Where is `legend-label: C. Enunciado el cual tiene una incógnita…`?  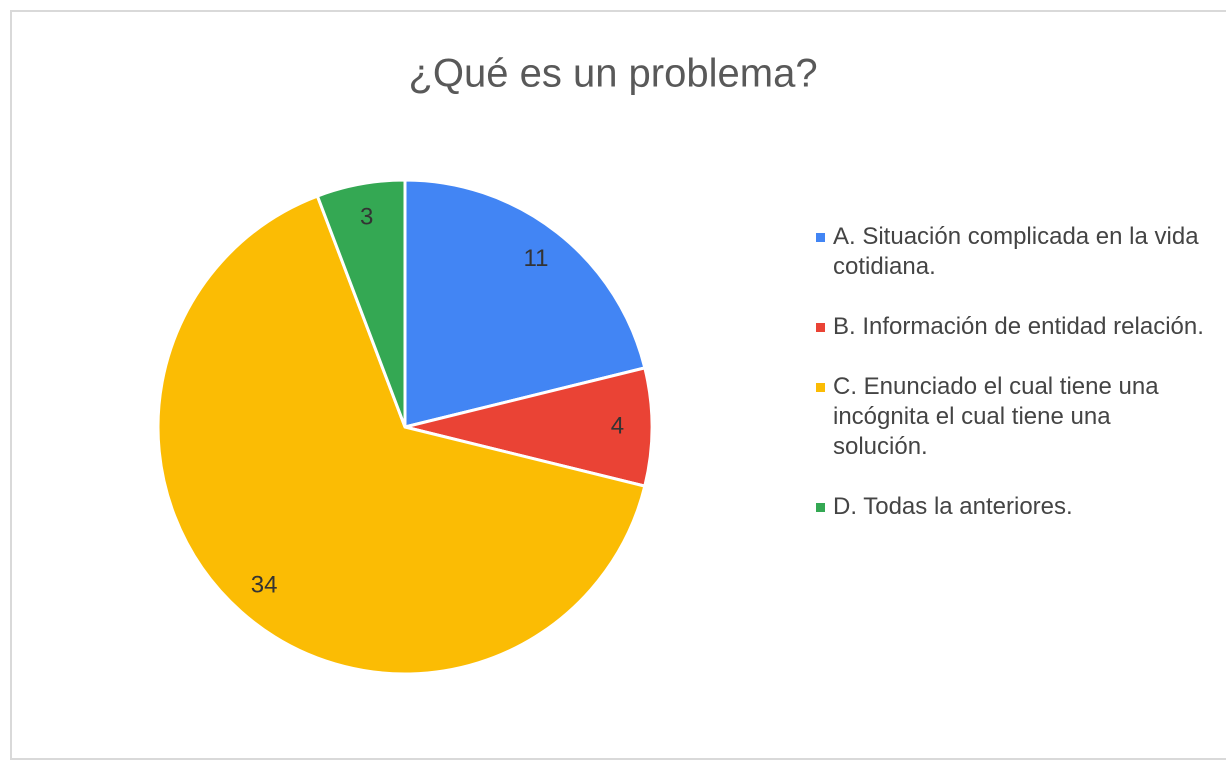 legend-label: C. Enunciado el cual tiene una incógnita… is located at coordinates (996, 416).